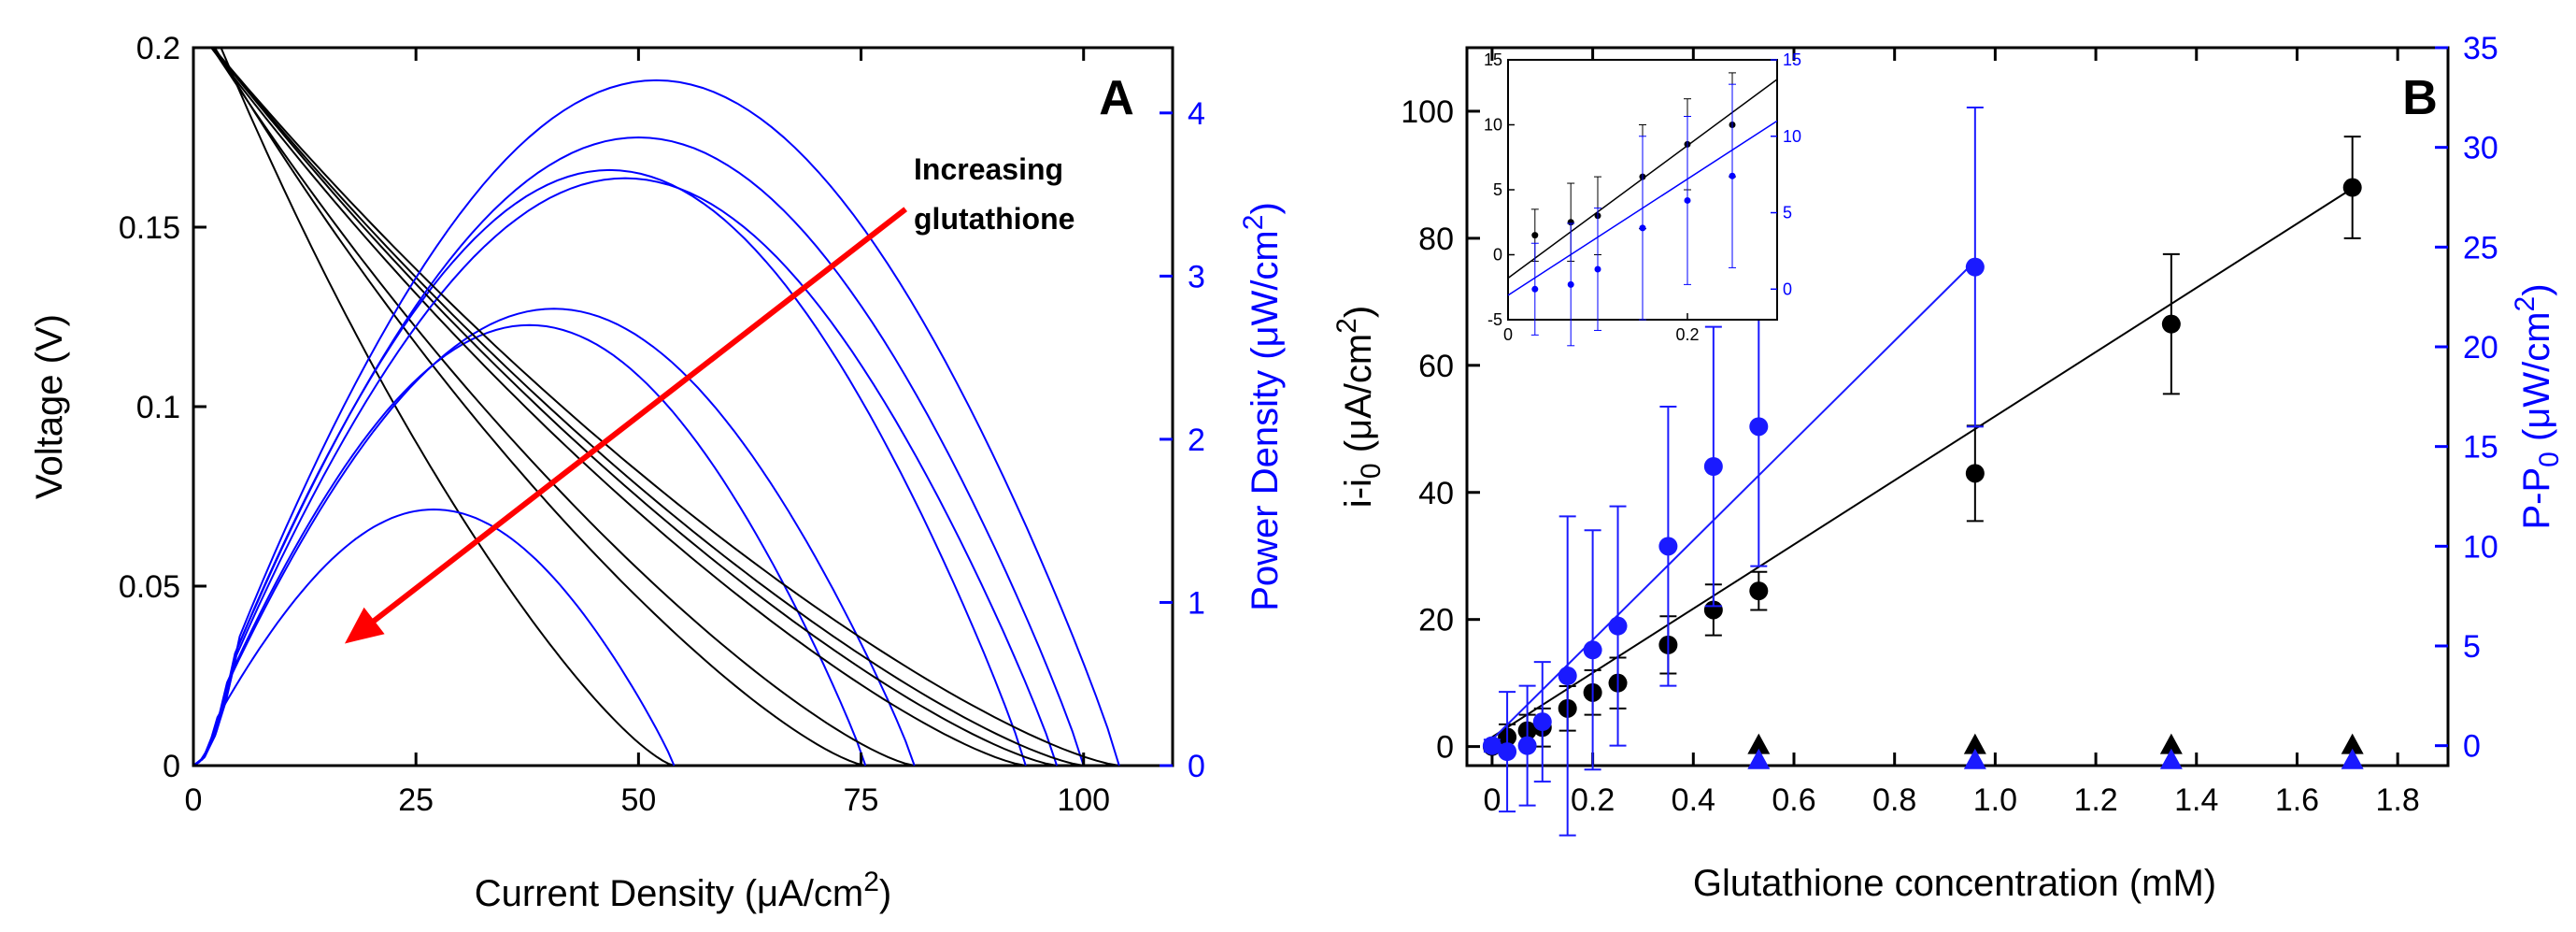 The width and height of the screenshot is (2576, 932). I want to click on annotation-arrow-shaft, so click(634, 420).